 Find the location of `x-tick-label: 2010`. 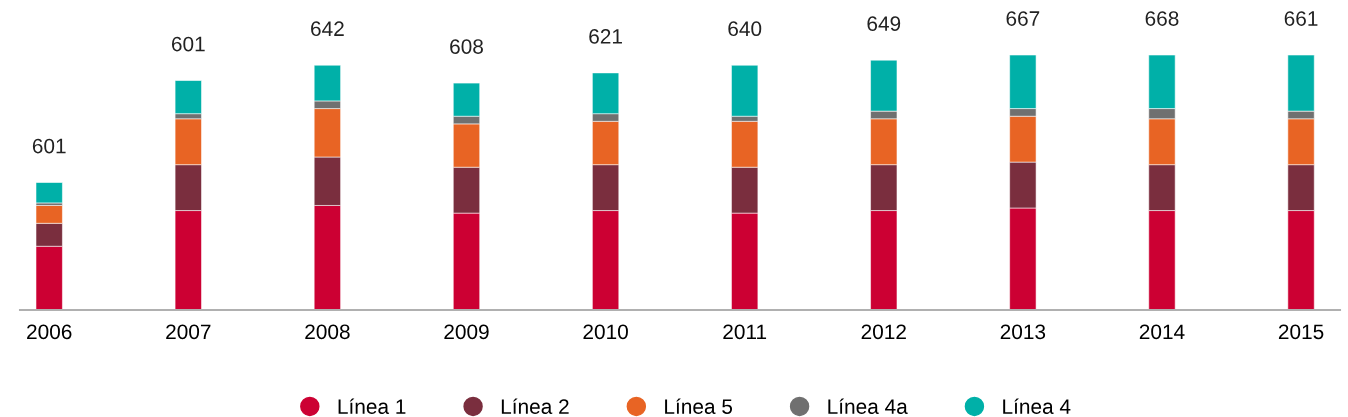

x-tick-label: 2010 is located at coordinates (605, 332).